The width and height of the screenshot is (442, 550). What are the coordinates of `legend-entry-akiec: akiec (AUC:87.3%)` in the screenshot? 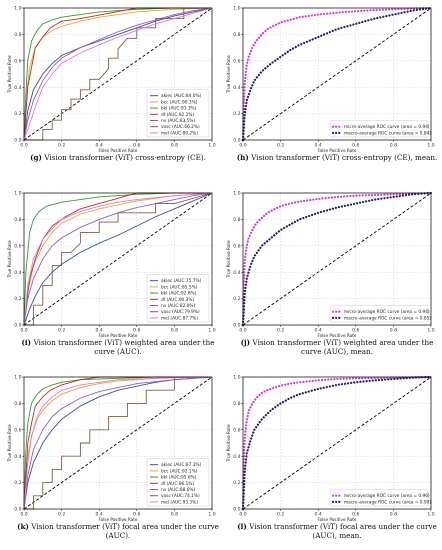 It's located at (181, 465).